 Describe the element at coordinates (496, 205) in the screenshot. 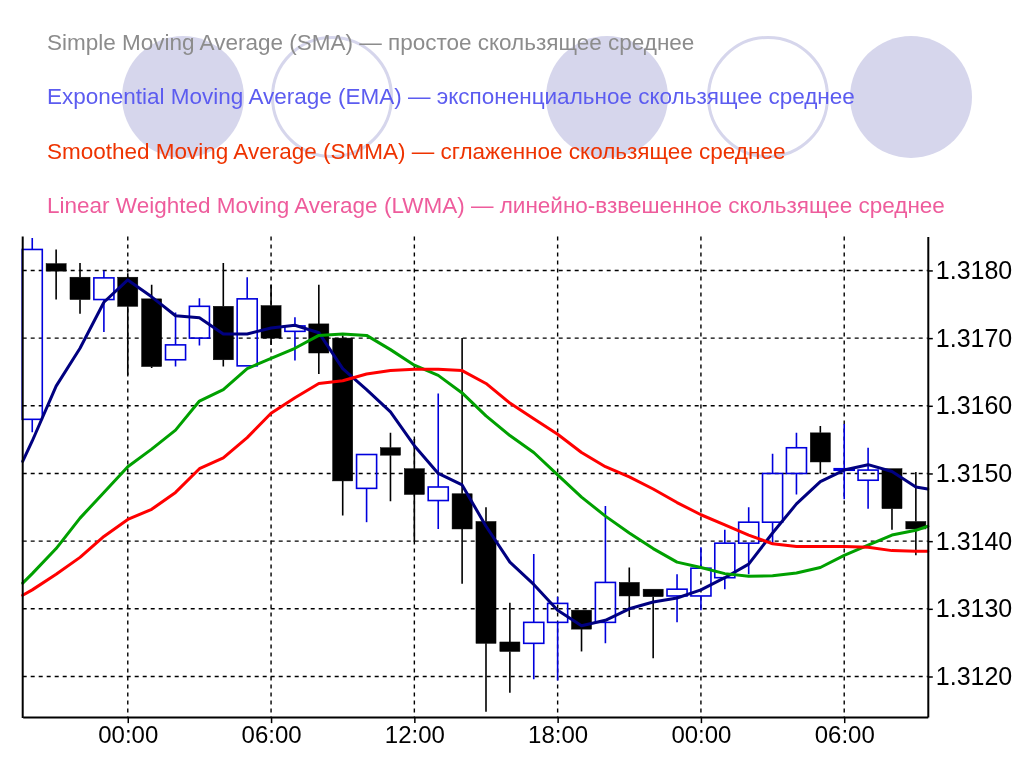

I see `text: Linear Weighted Moving Average (LWMA) — линейно-взвешенное скользящее среднее` at that location.